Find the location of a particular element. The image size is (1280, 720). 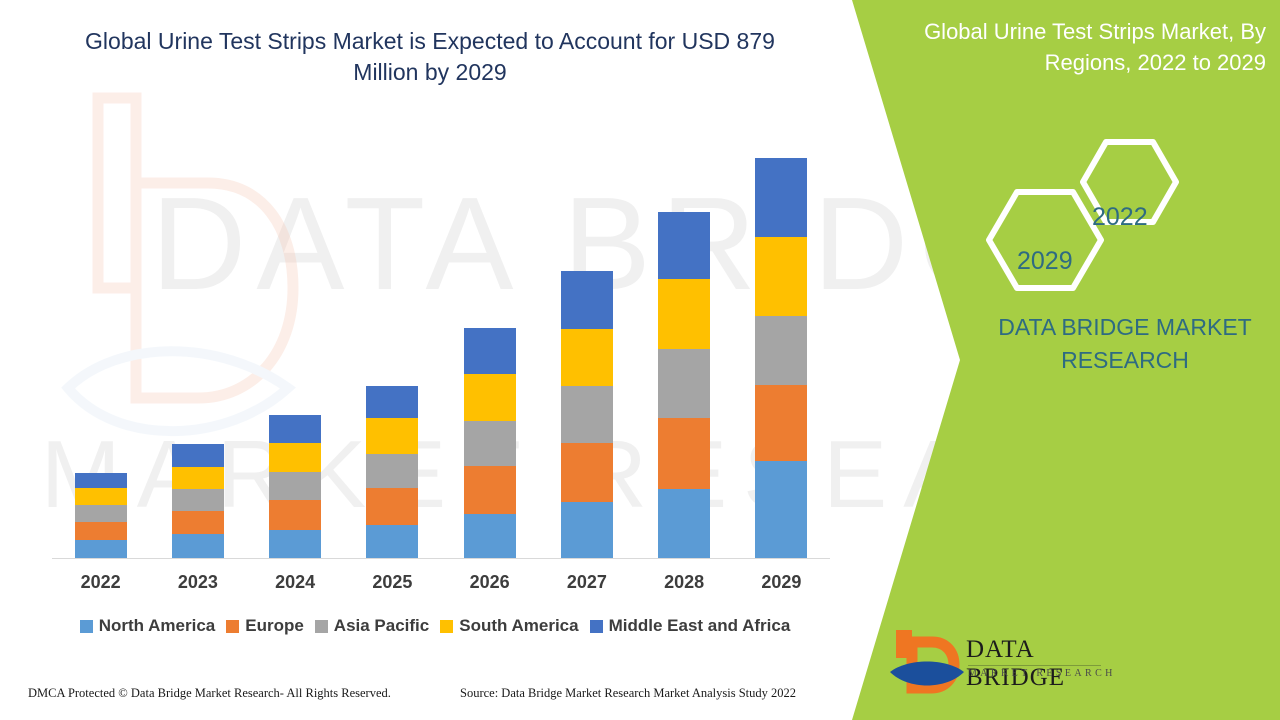

x-axis-labels: 2022 2023 2024 2025 2026 2027 2028 2029 is located at coordinates (441, 587).